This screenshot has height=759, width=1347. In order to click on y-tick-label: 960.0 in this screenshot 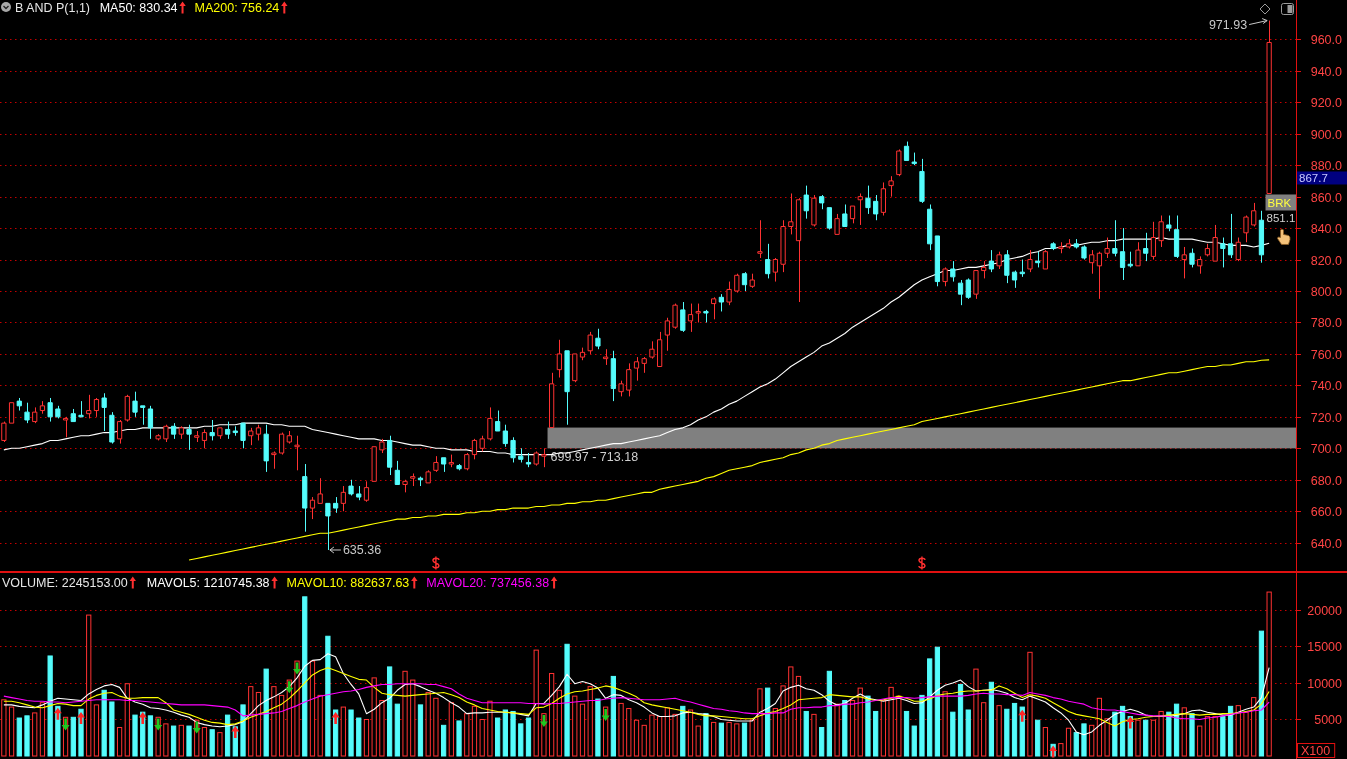, I will do `click(1326, 39)`.